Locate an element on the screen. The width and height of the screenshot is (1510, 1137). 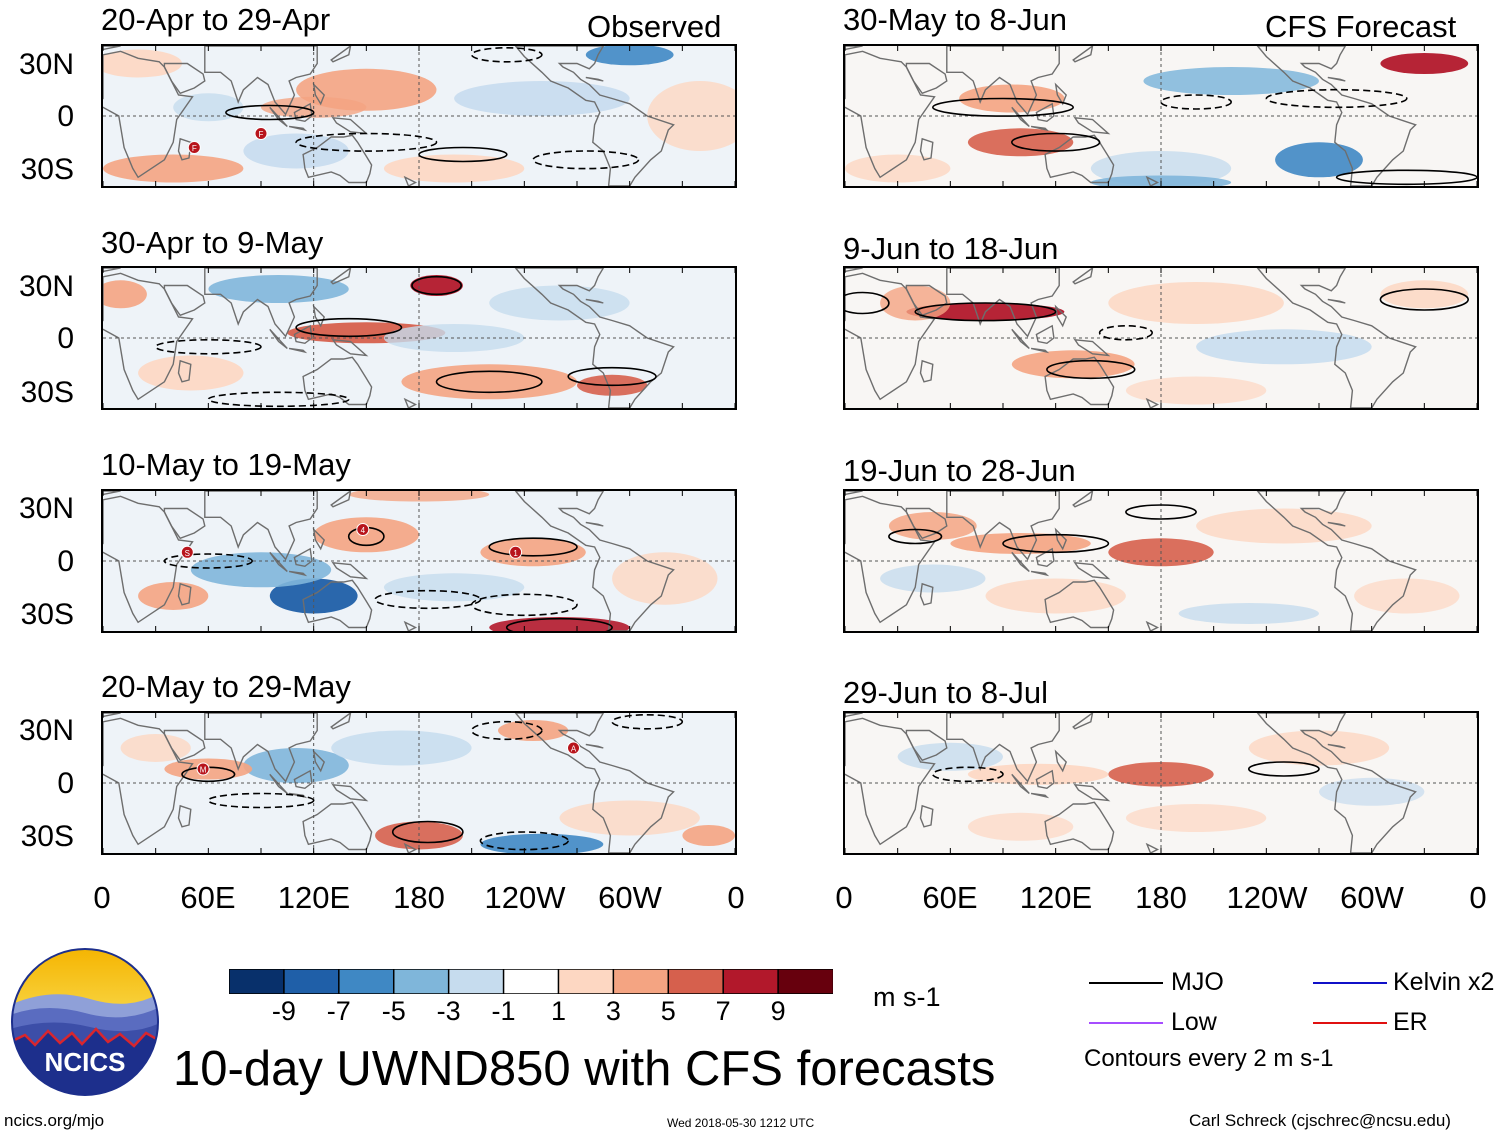
ncics-logo: NCICS is located at coordinates (85, 1022).